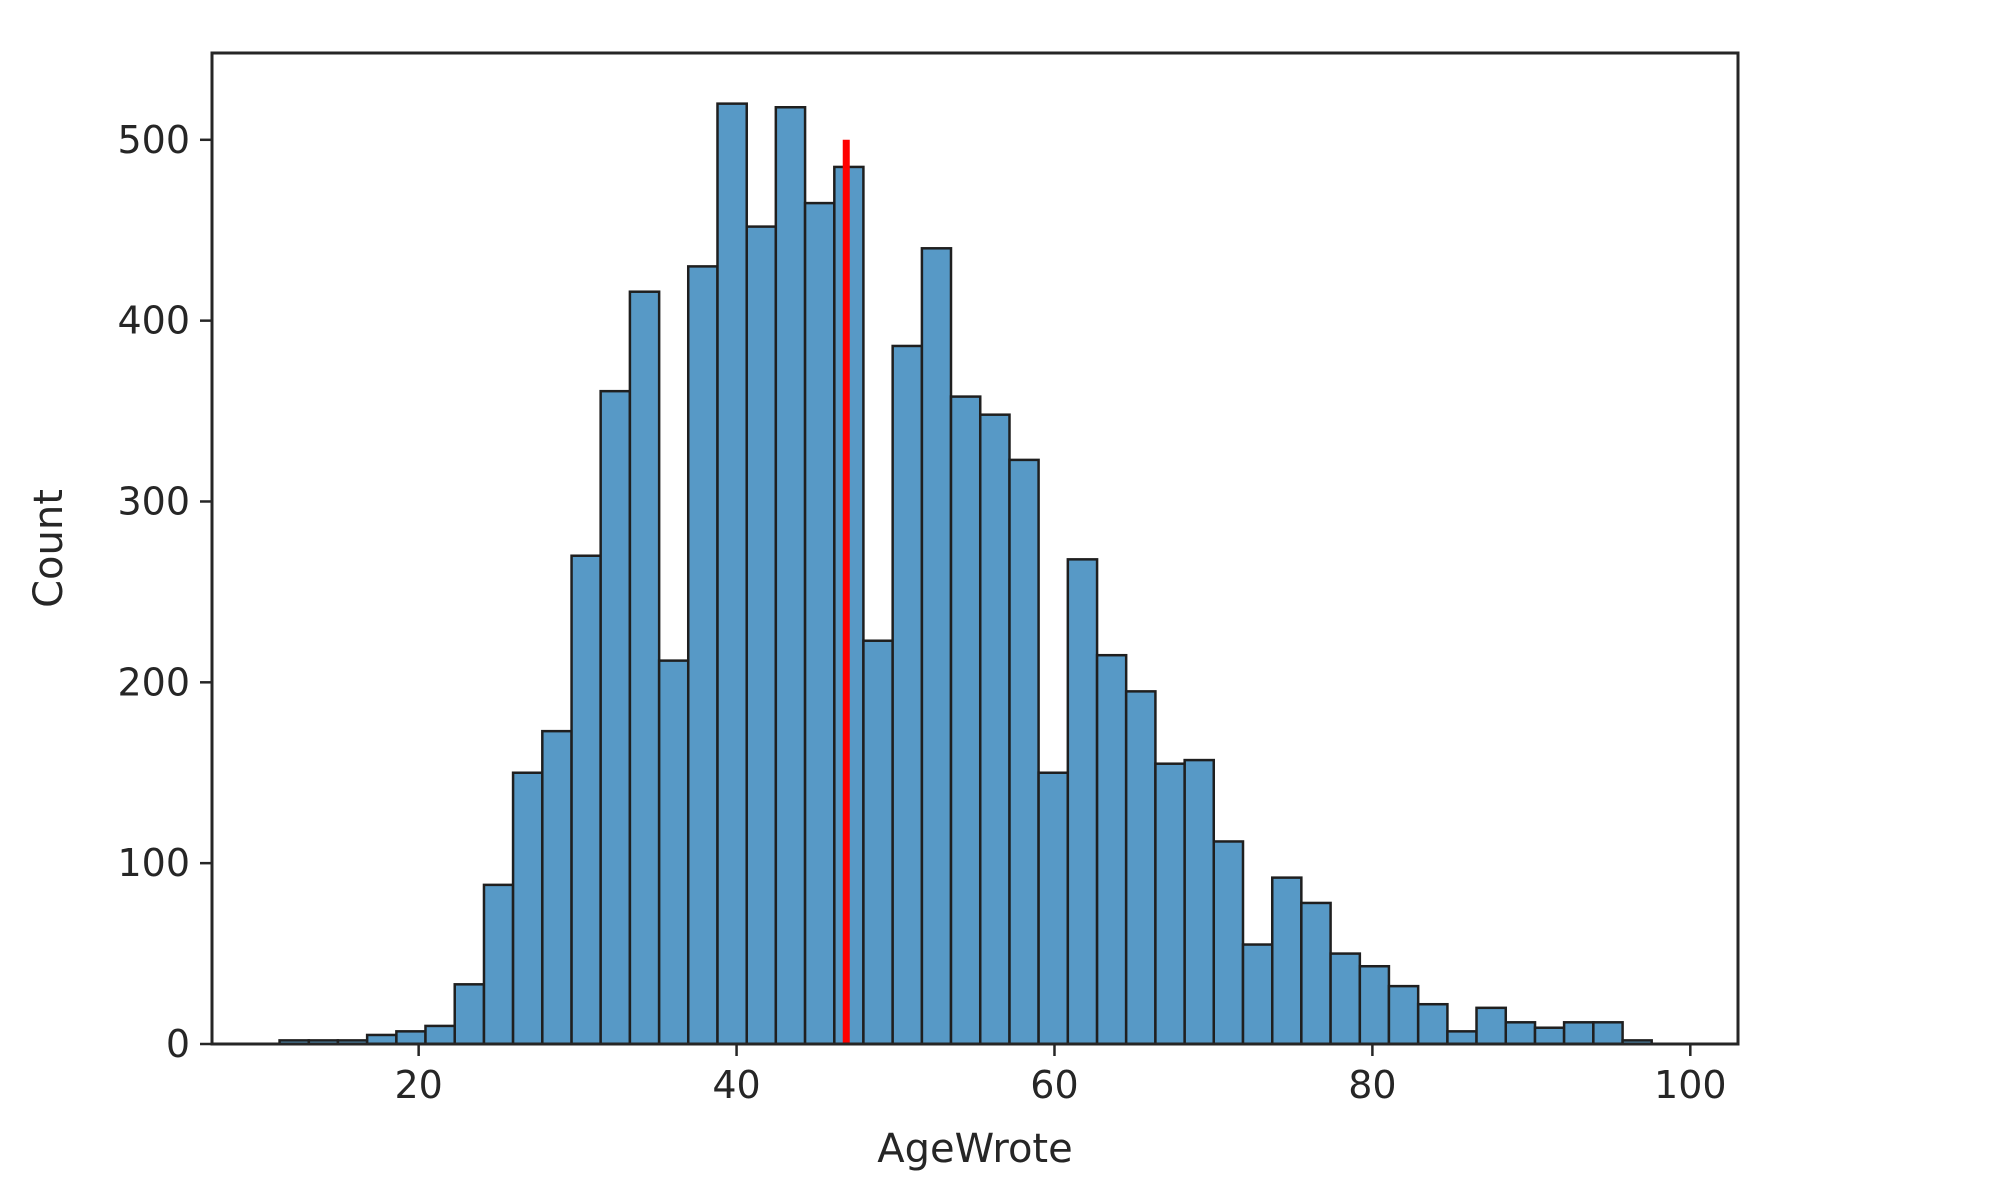 Image resolution: width=2000 pixels, height=1202 pixels. Describe the element at coordinates (418, 1085) in the screenshot. I see `x-tick-label: 20` at that location.